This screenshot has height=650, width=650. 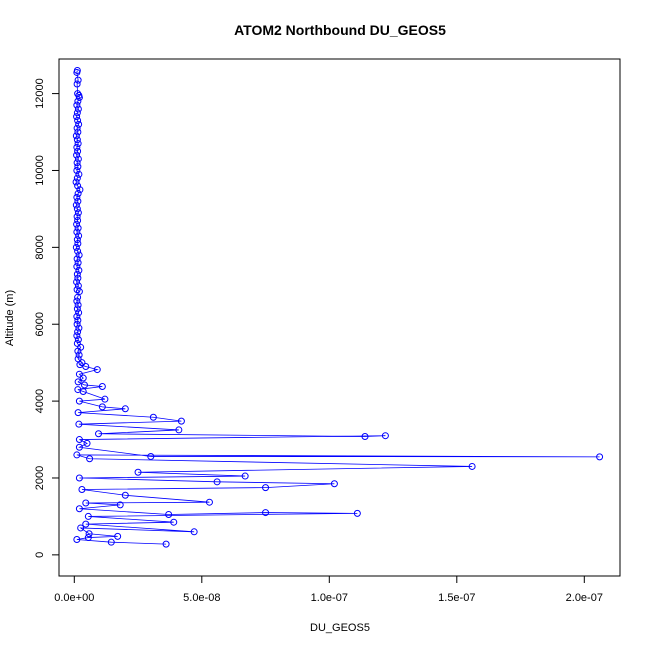 What do you see at coordinates (40, 170) in the screenshot?
I see `y-tick-label: 10000` at bounding box center [40, 170].